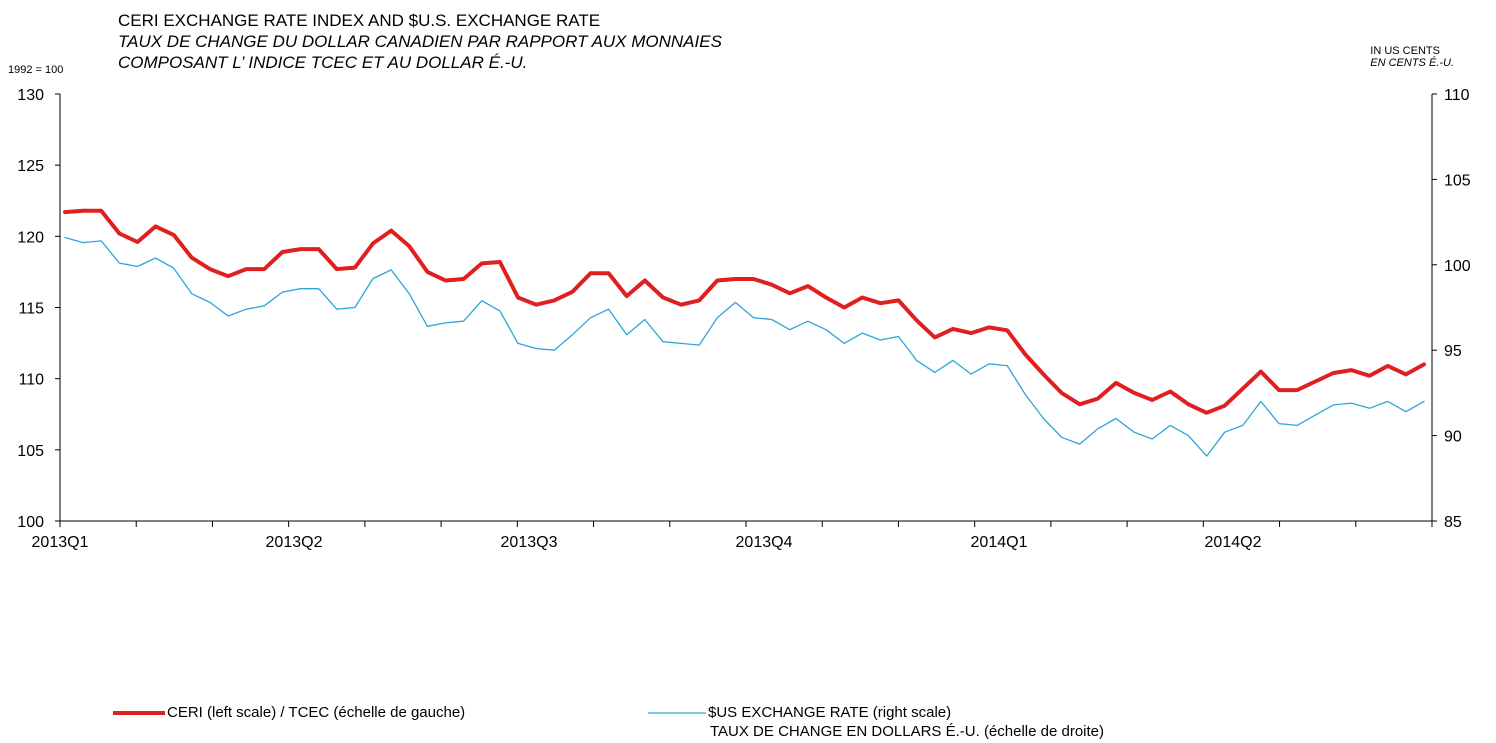 This screenshot has height=743, width=1496. What do you see at coordinates (30, 522) in the screenshot?
I see `y-left-tick-label: 100` at bounding box center [30, 522].